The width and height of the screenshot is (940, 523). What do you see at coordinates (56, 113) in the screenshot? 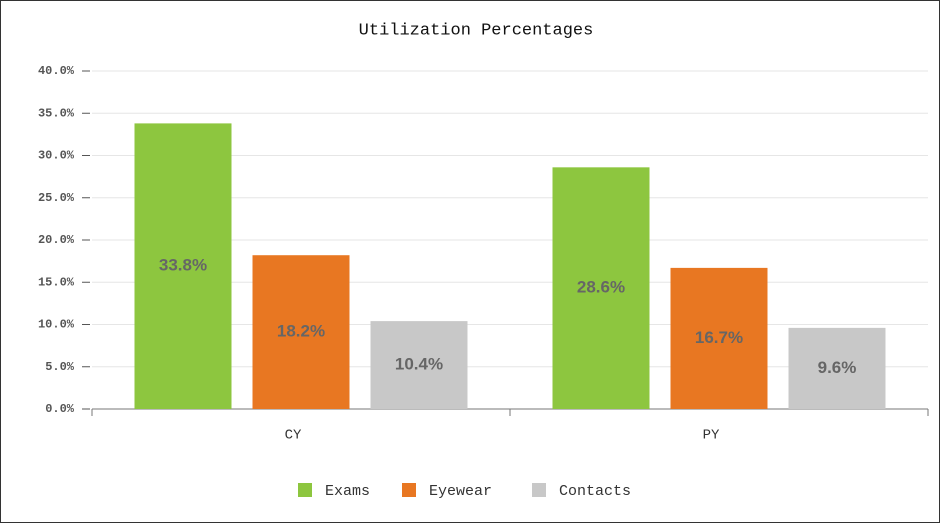
I see `y-tick-label: 35.0%` at bounding box center [56, 113].